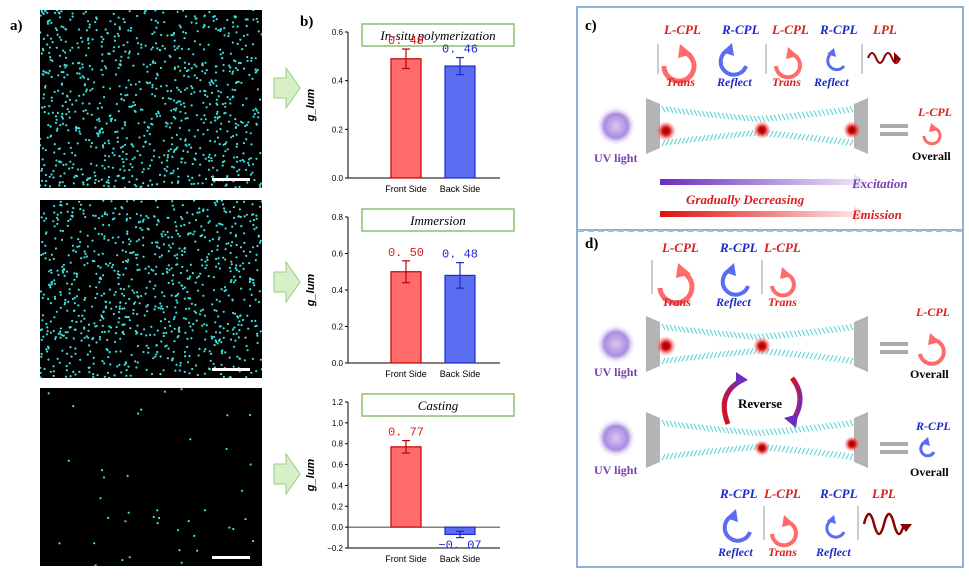  I want to click on y-tick-label: 0.2, so click(338, 129).